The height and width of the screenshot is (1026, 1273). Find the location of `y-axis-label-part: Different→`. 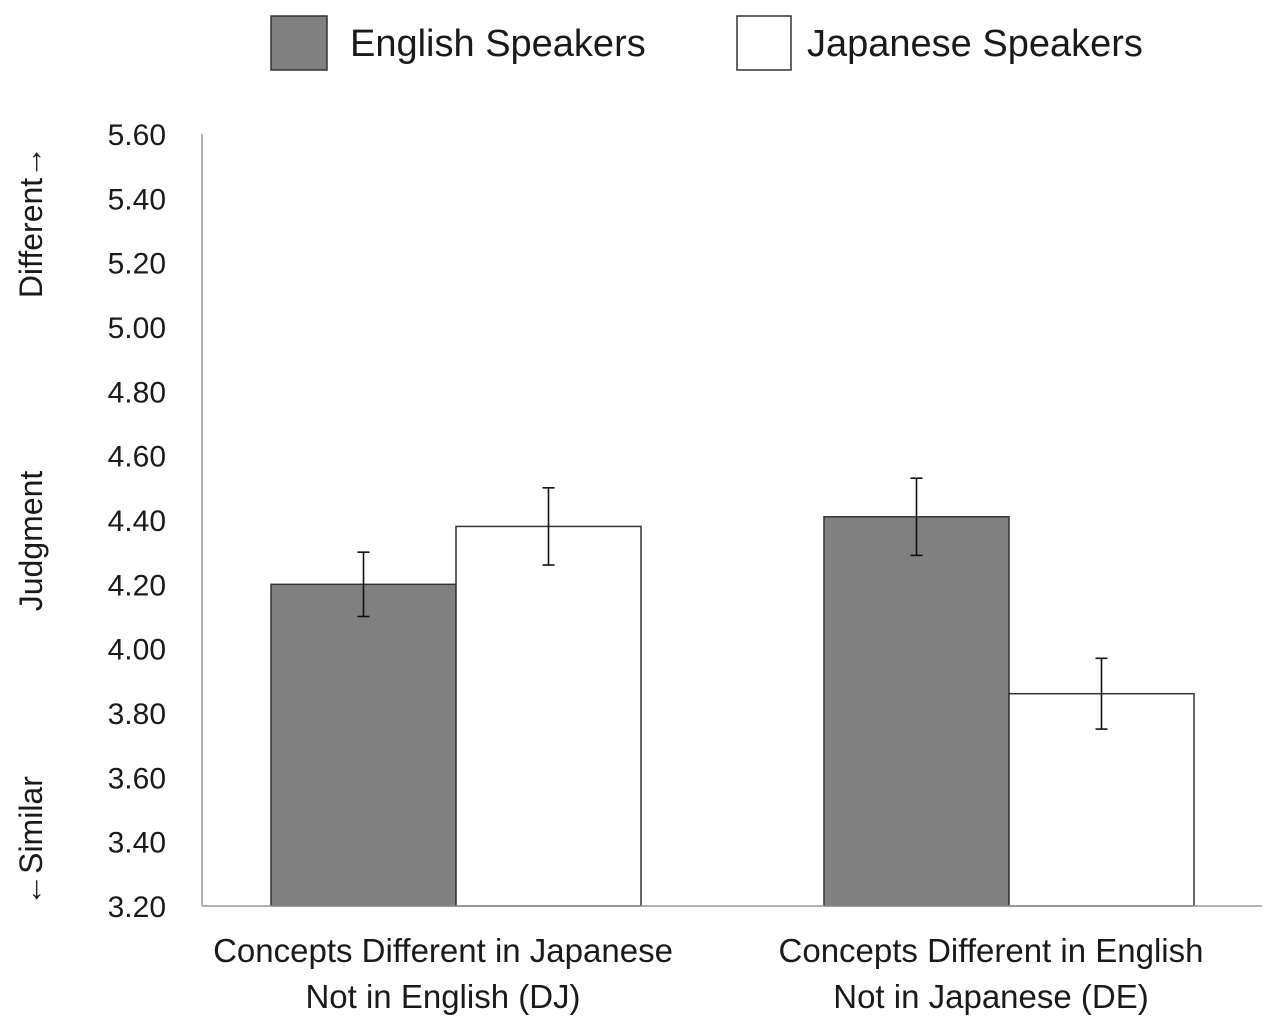

y-axis-label-part: Different→ is located at coordinates (31, 222).